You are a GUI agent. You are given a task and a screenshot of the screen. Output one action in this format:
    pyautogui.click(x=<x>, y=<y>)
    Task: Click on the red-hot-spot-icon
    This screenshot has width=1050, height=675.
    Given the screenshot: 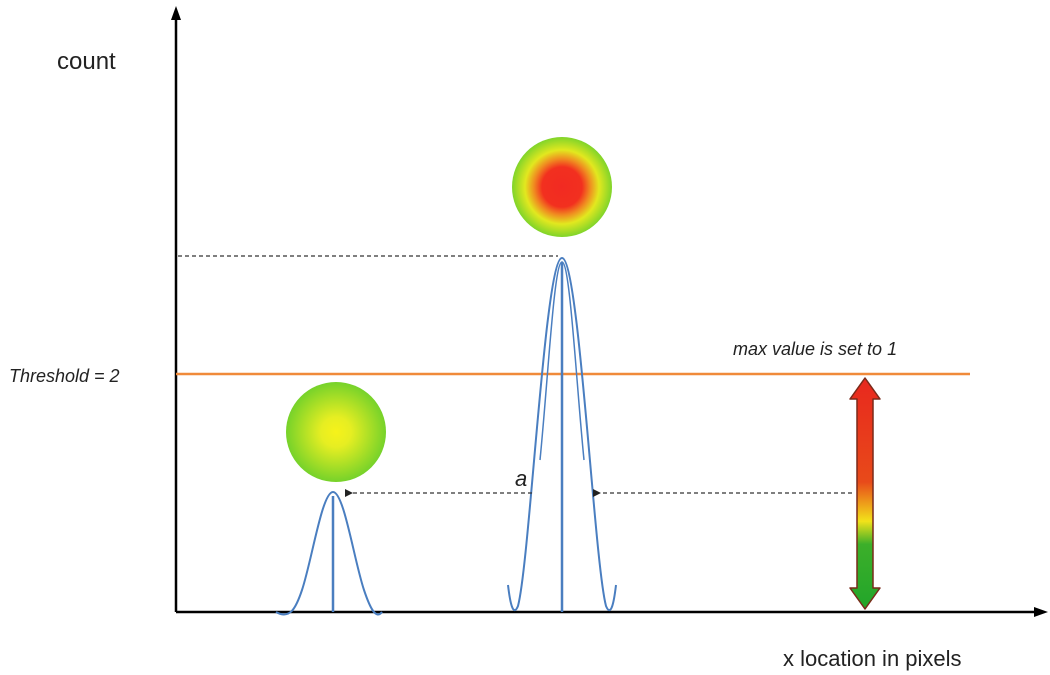 What is the action you would take?
    pyautogui.click(x=562, y=187)
    